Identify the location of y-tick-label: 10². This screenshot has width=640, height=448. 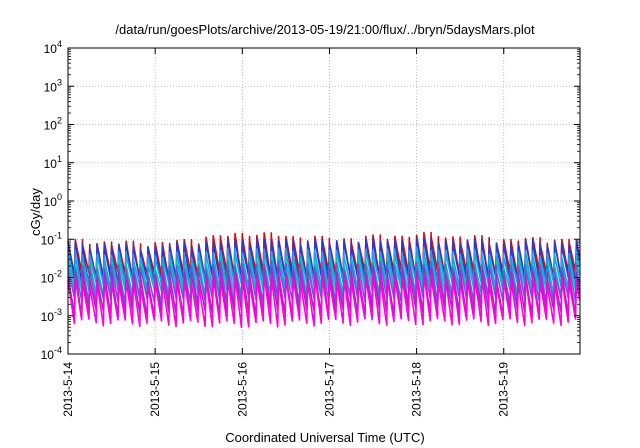
(53, 124).